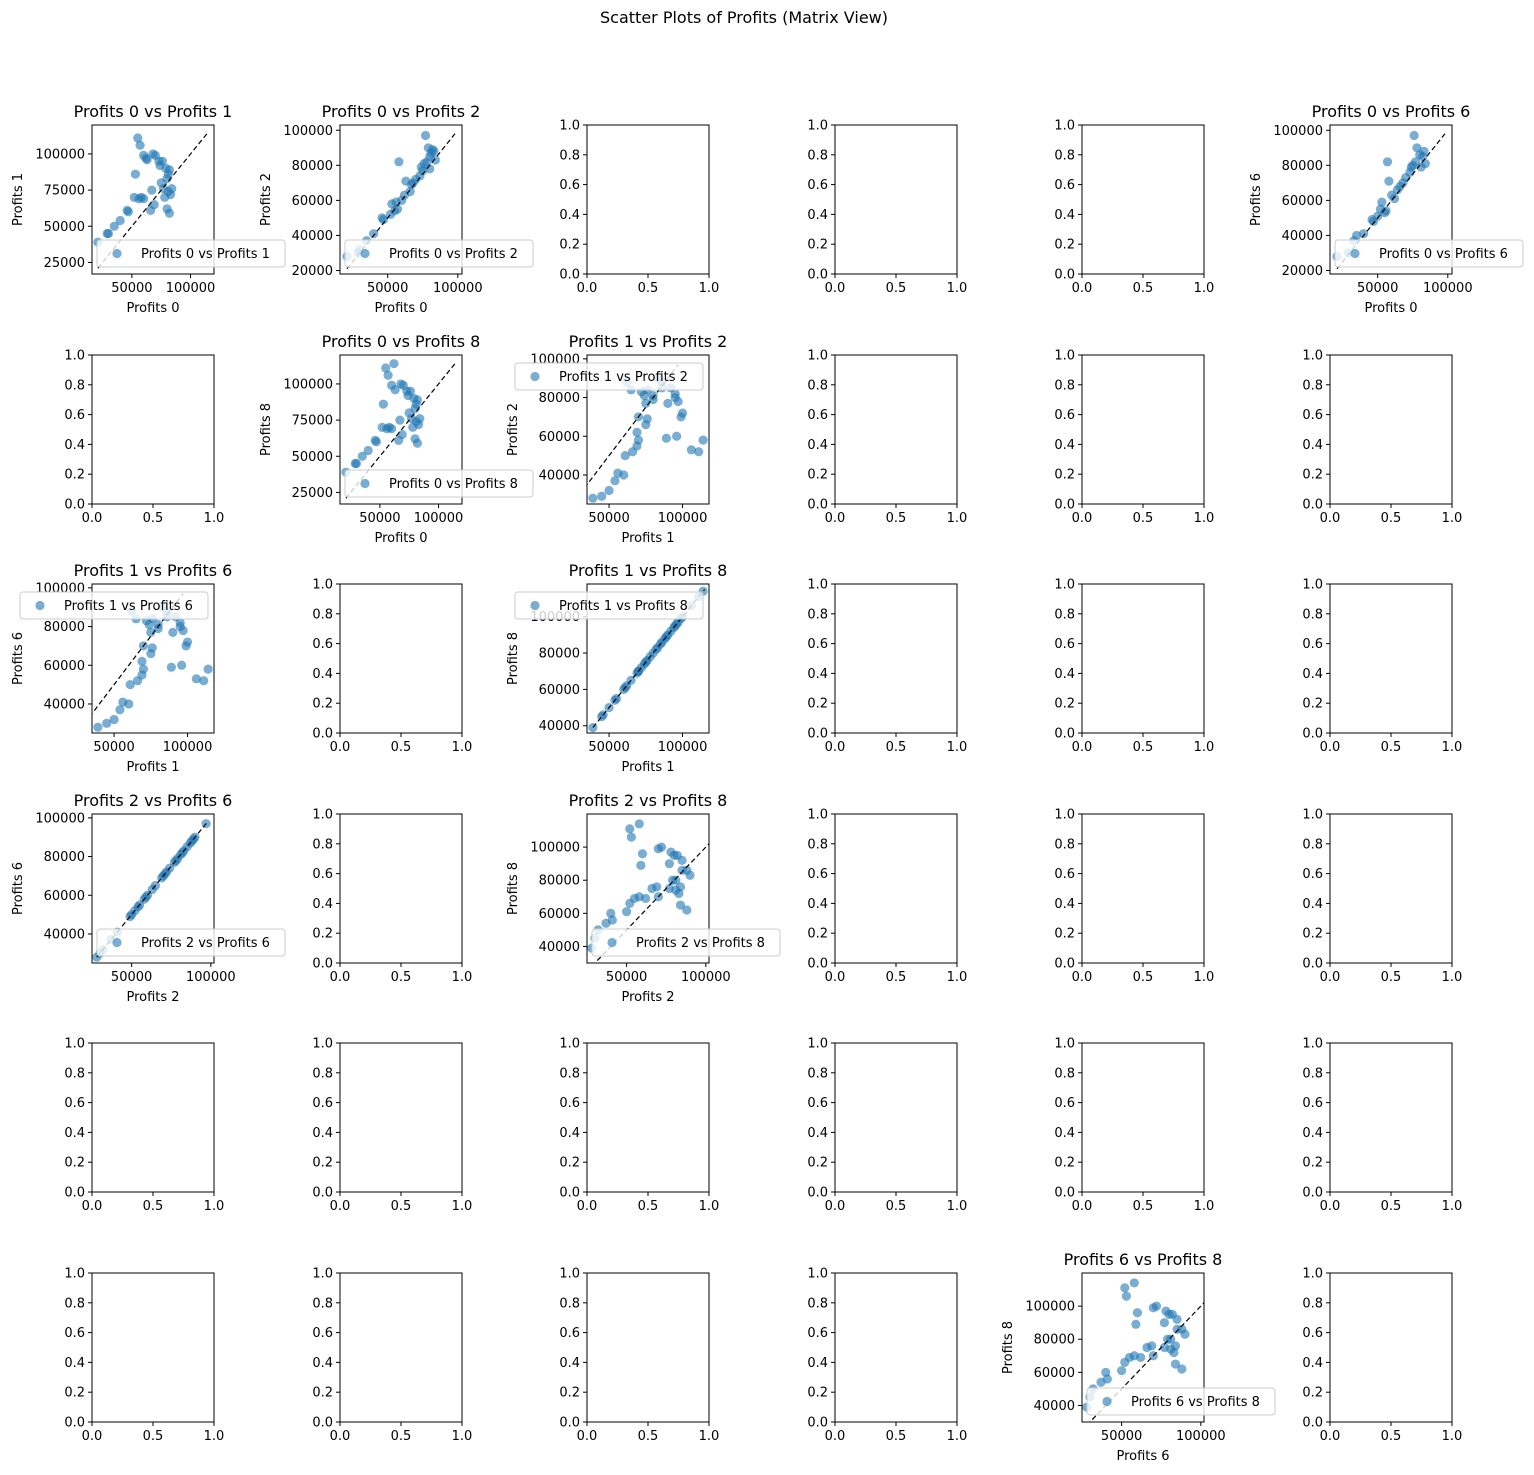  I want to click on y-tick-label: 100000, so click(1050, 1307).